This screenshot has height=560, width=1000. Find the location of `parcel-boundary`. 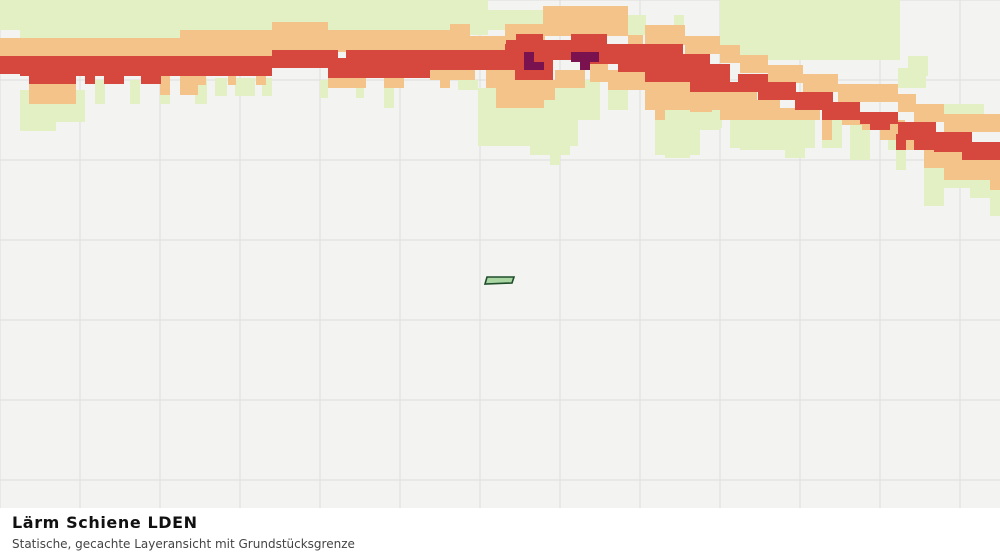

parcel-boundary is located at coordinates (499, 280).